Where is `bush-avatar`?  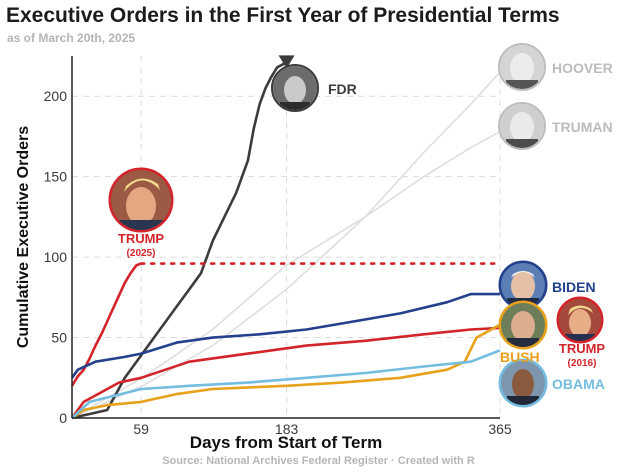
bush-avatar is located at coordinates (523, 325).